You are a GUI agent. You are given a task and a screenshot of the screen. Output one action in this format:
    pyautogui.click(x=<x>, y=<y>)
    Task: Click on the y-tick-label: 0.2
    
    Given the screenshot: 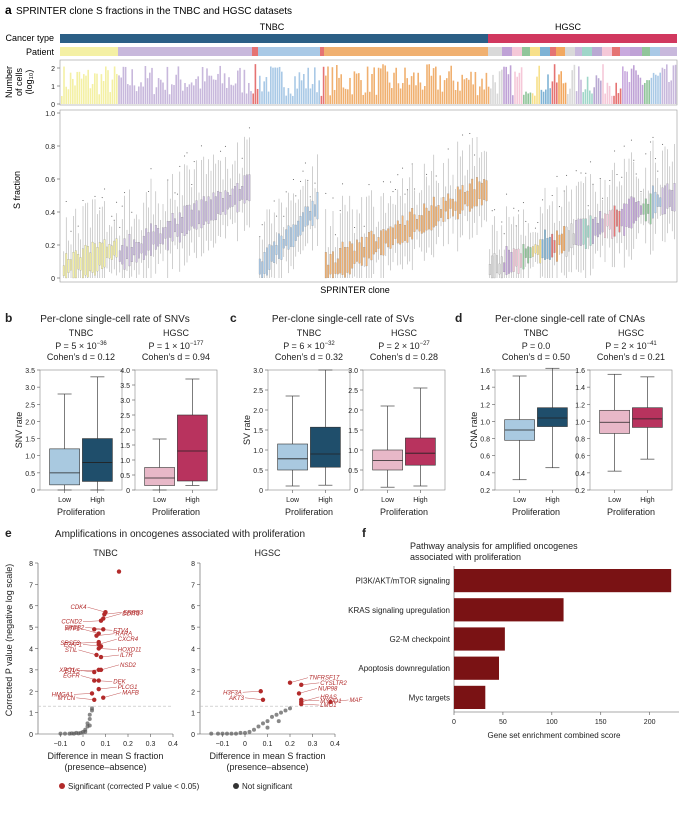 What is the action you would take?
    pyautogui.click(x=580, y=491)
    